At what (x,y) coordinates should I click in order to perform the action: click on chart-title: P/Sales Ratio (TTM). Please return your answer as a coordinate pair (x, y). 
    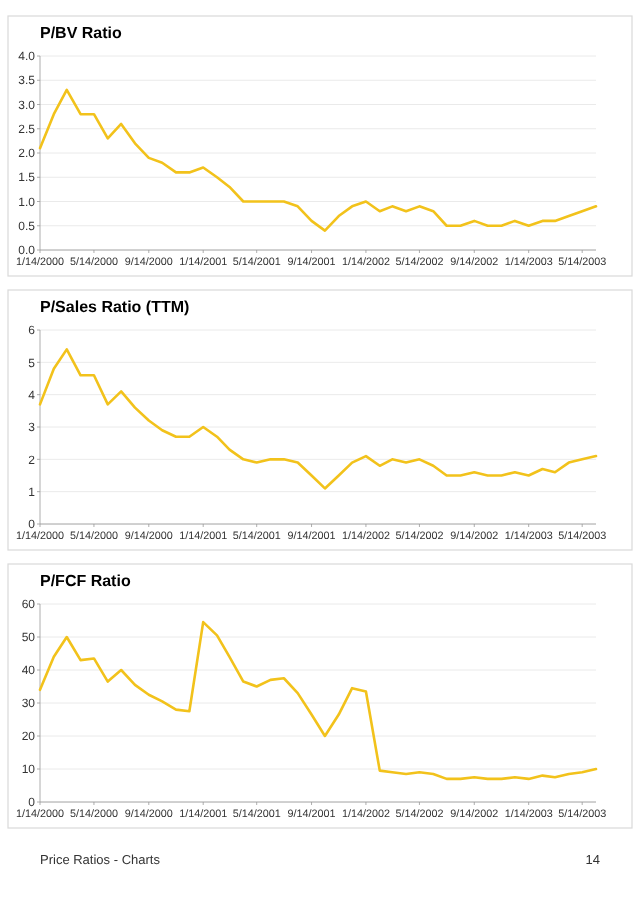
    Looking at the image, I should click on (115, 307).